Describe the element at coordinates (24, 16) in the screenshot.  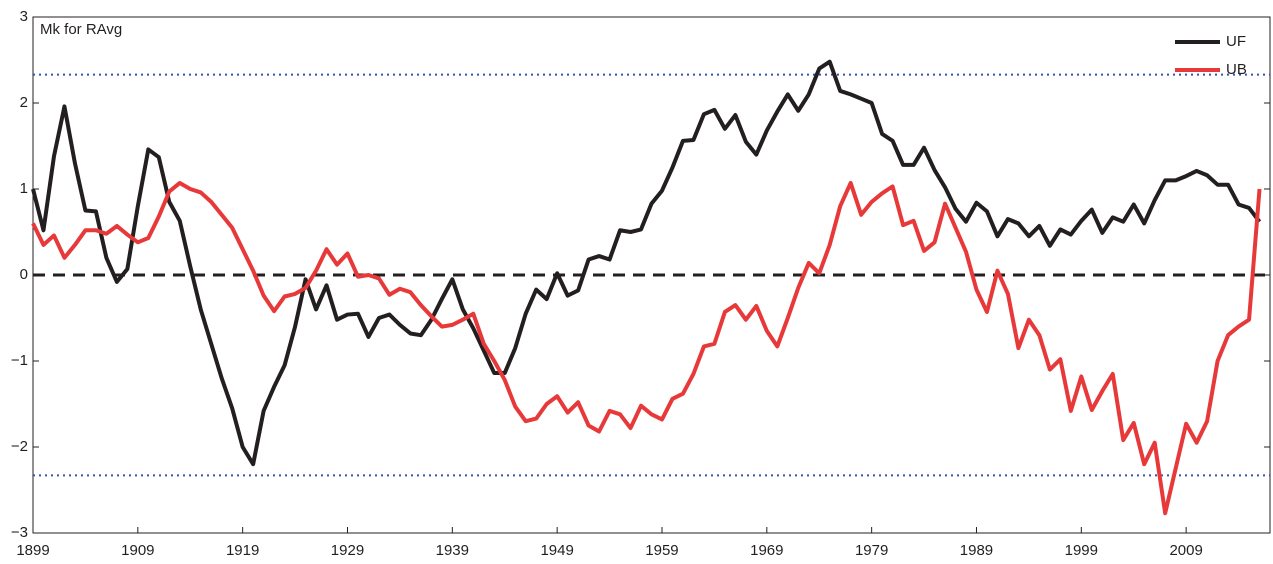
I see `y-tick-label: 3` at that location.